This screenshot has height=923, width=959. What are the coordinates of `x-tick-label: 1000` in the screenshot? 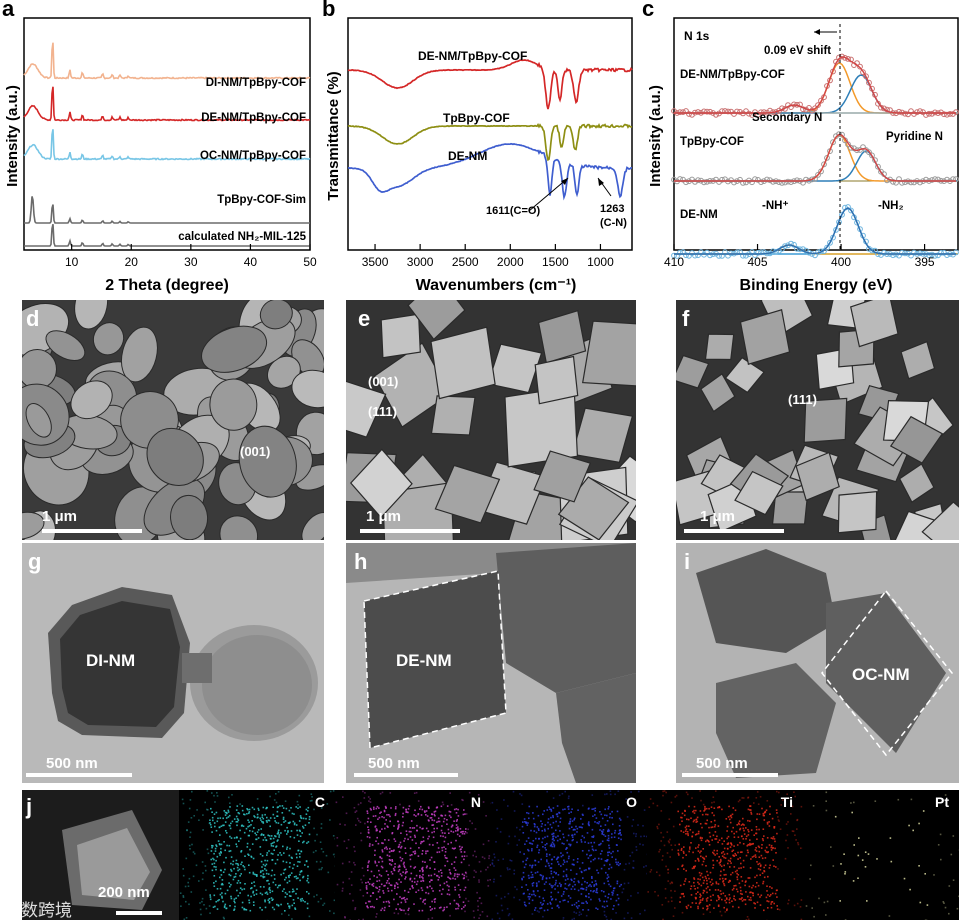 It's located at (600, 262).